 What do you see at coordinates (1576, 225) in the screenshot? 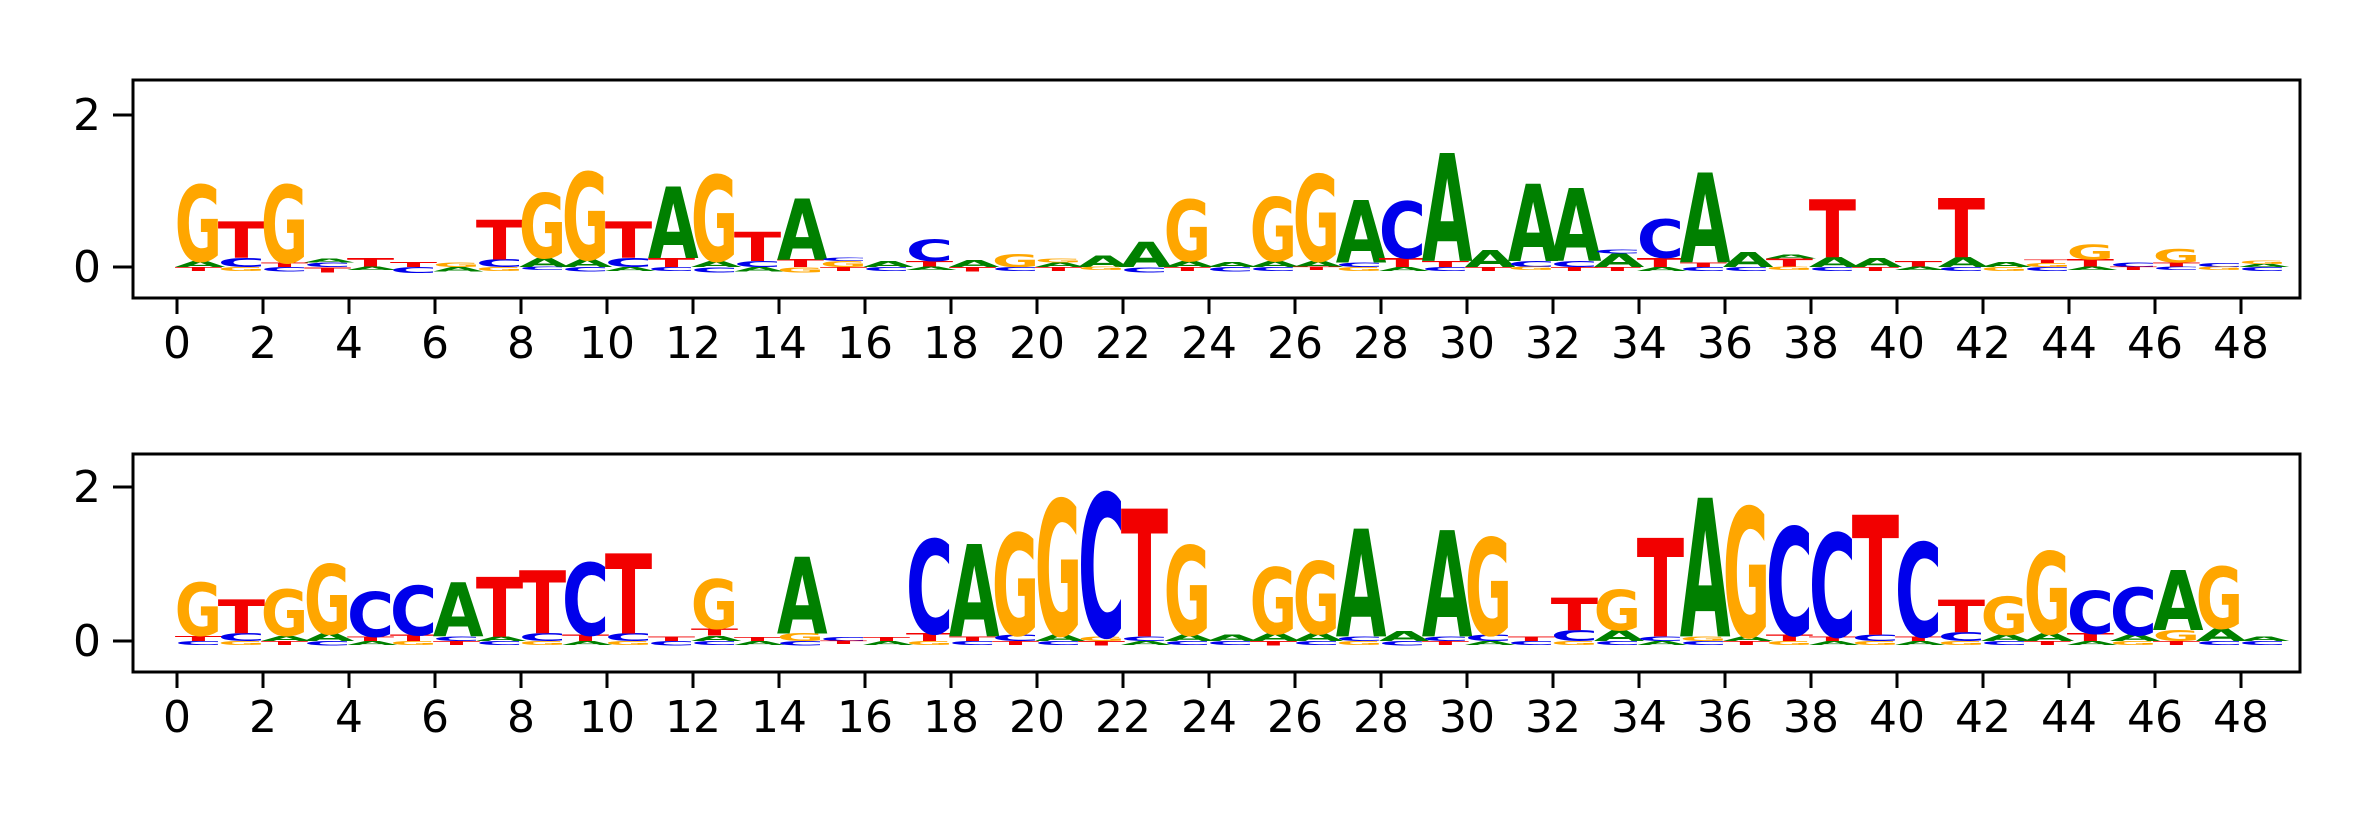
I see `logo-letter-a-pos32: A` at bounding box center [1576, 225].